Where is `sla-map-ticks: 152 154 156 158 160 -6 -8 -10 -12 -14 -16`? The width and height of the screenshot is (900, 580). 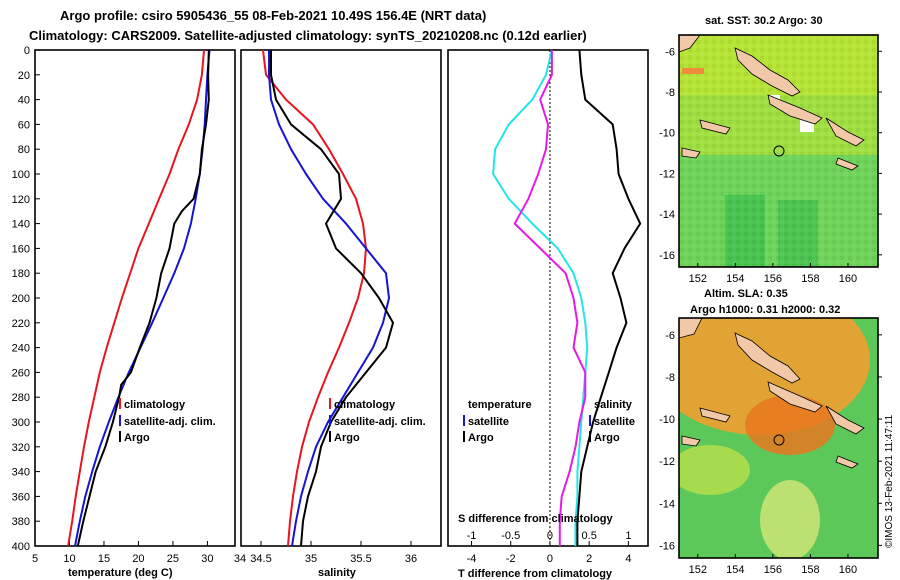 sla-map-ticks: 152 154 156 158 160 -6 -8 -10 -12 -14 -16 is located at coordinates (770, 453).